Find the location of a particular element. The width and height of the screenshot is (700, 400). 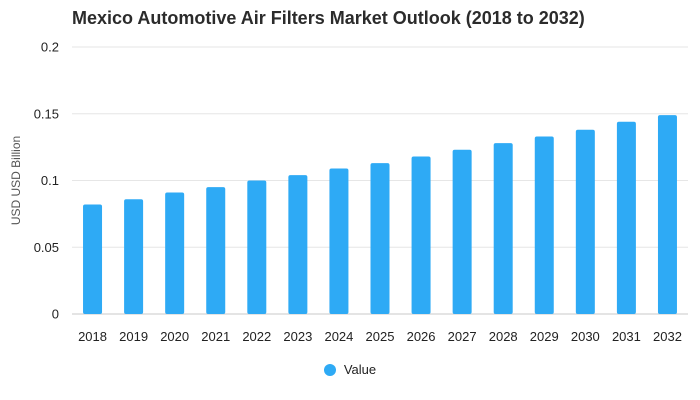

x-tick-label: 2025 is located at coordinates (380, 336).